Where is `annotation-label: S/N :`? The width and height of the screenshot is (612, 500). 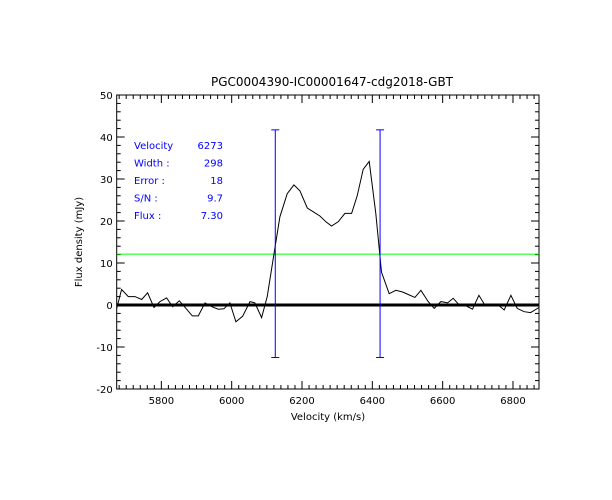
annotation-label: S/N : is located at coordinates (146, 199).